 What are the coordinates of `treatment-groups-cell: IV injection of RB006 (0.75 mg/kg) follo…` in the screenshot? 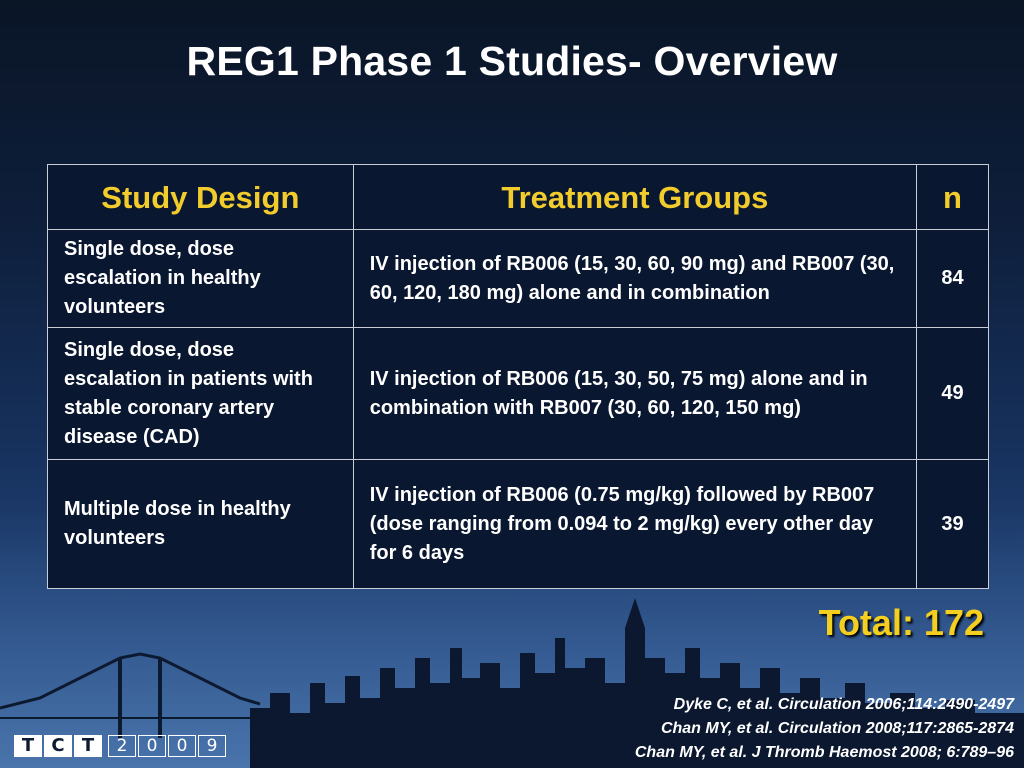 It's located at (635, 524).